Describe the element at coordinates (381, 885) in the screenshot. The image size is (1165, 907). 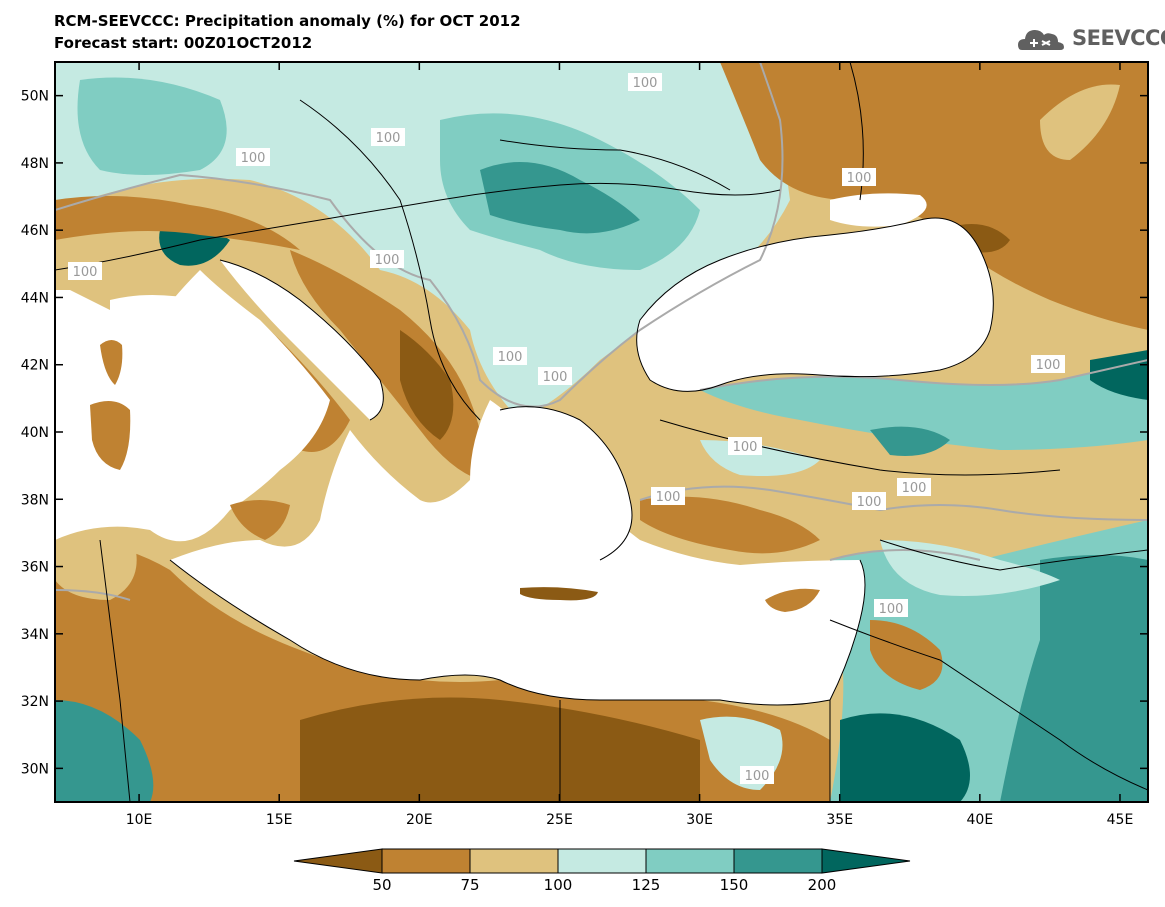
I see `colorbar-label: 50` at that location.